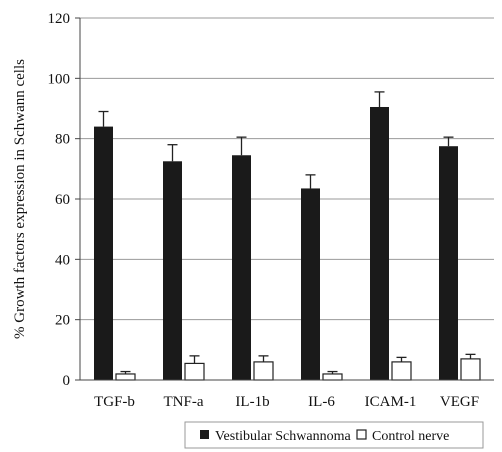  Describe the element at coordinates (67, 381) in the screenshot. I see `y-tick-label: 0` at that location.